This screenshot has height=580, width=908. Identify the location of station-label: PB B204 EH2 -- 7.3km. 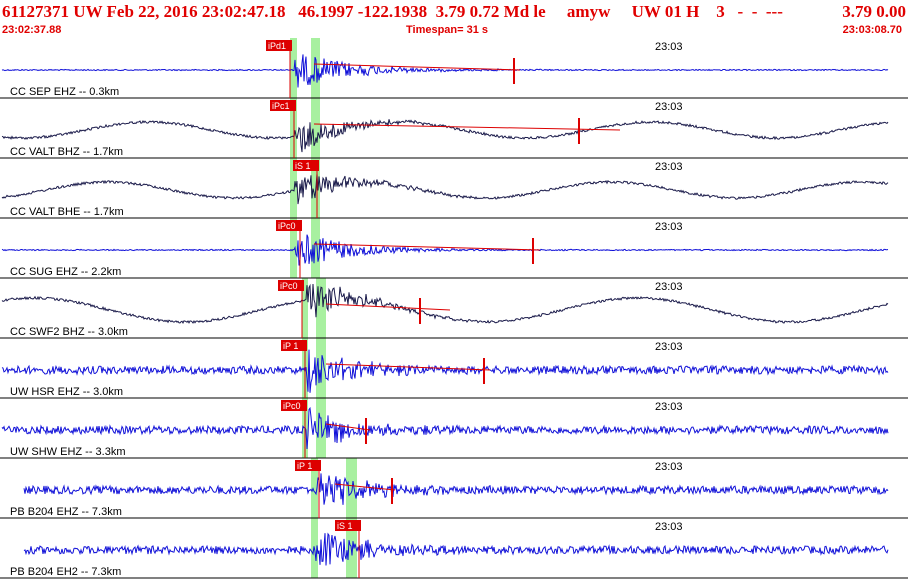
(65, 572).